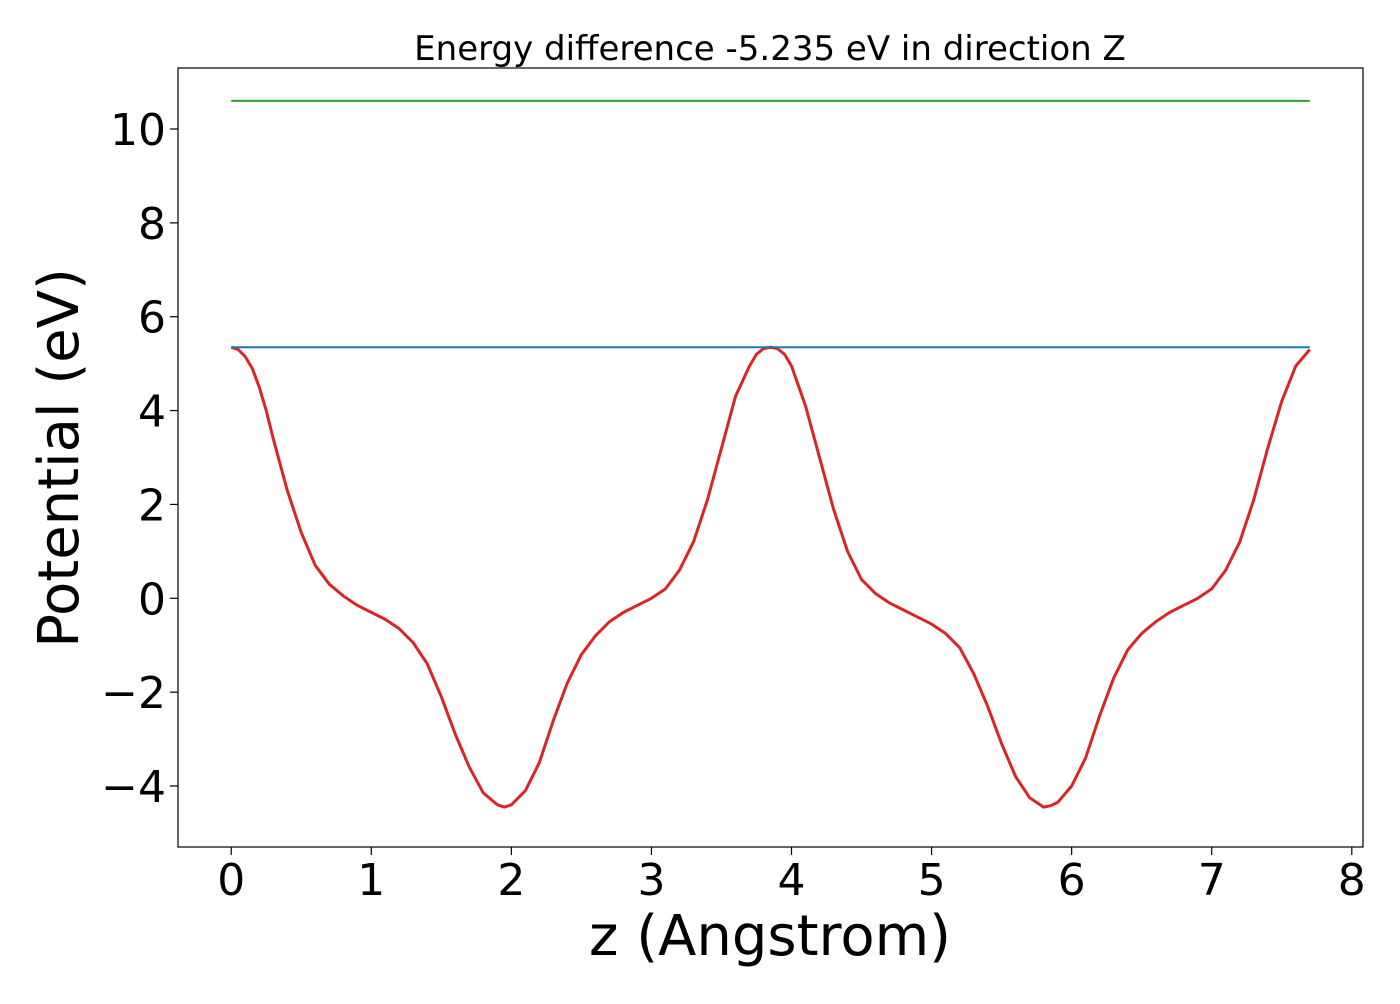 The height and width of the screenshot is (1004, 1400). I want to click on y-tick-label: 6, so click(152, 318).